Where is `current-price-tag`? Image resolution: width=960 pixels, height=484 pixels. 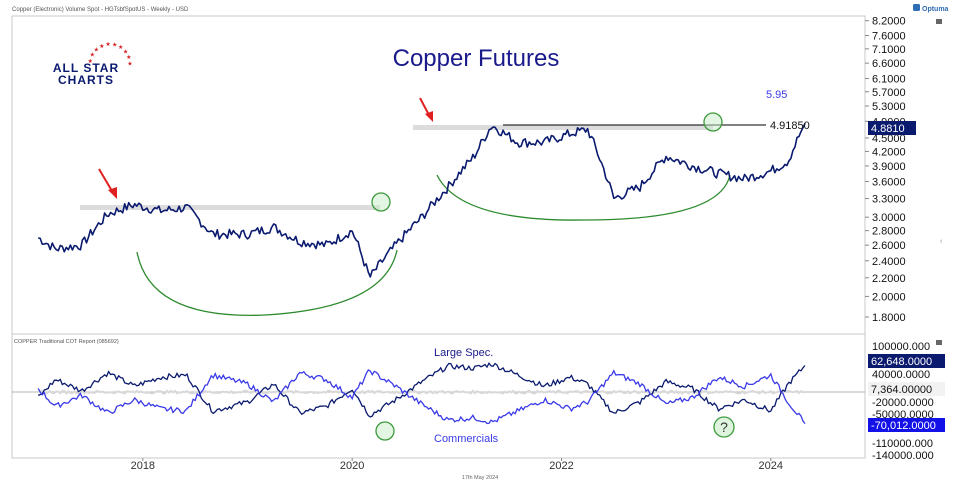 current-price-tag is located at coordinates (892, 128).